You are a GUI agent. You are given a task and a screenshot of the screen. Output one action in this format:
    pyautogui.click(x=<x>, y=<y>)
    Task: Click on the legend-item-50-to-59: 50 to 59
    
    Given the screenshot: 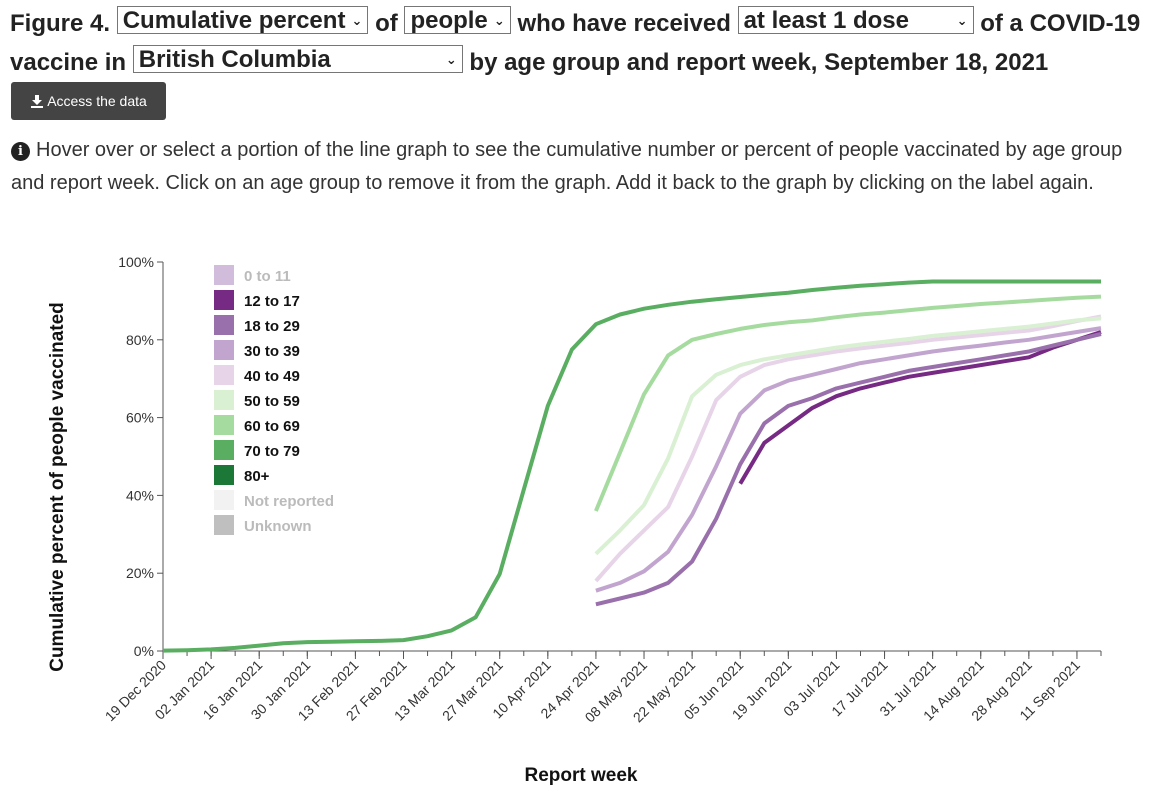 What is the action you would take?
    pyautogui.click(x=257, y=400)
    